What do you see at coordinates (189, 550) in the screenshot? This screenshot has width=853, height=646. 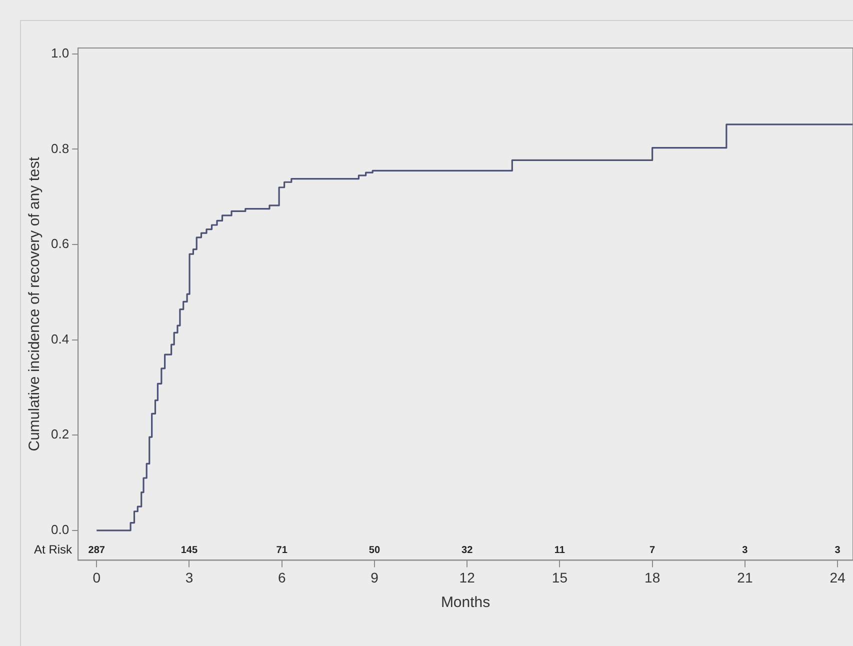 I see `annotation: 145` at bounding box center [189, 550].